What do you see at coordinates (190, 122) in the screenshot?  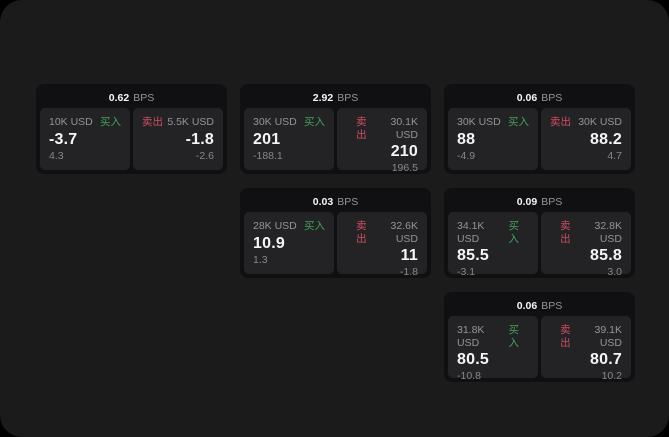 I see `sell-amount: 5.5K USD` at bounding box center [190, 122].